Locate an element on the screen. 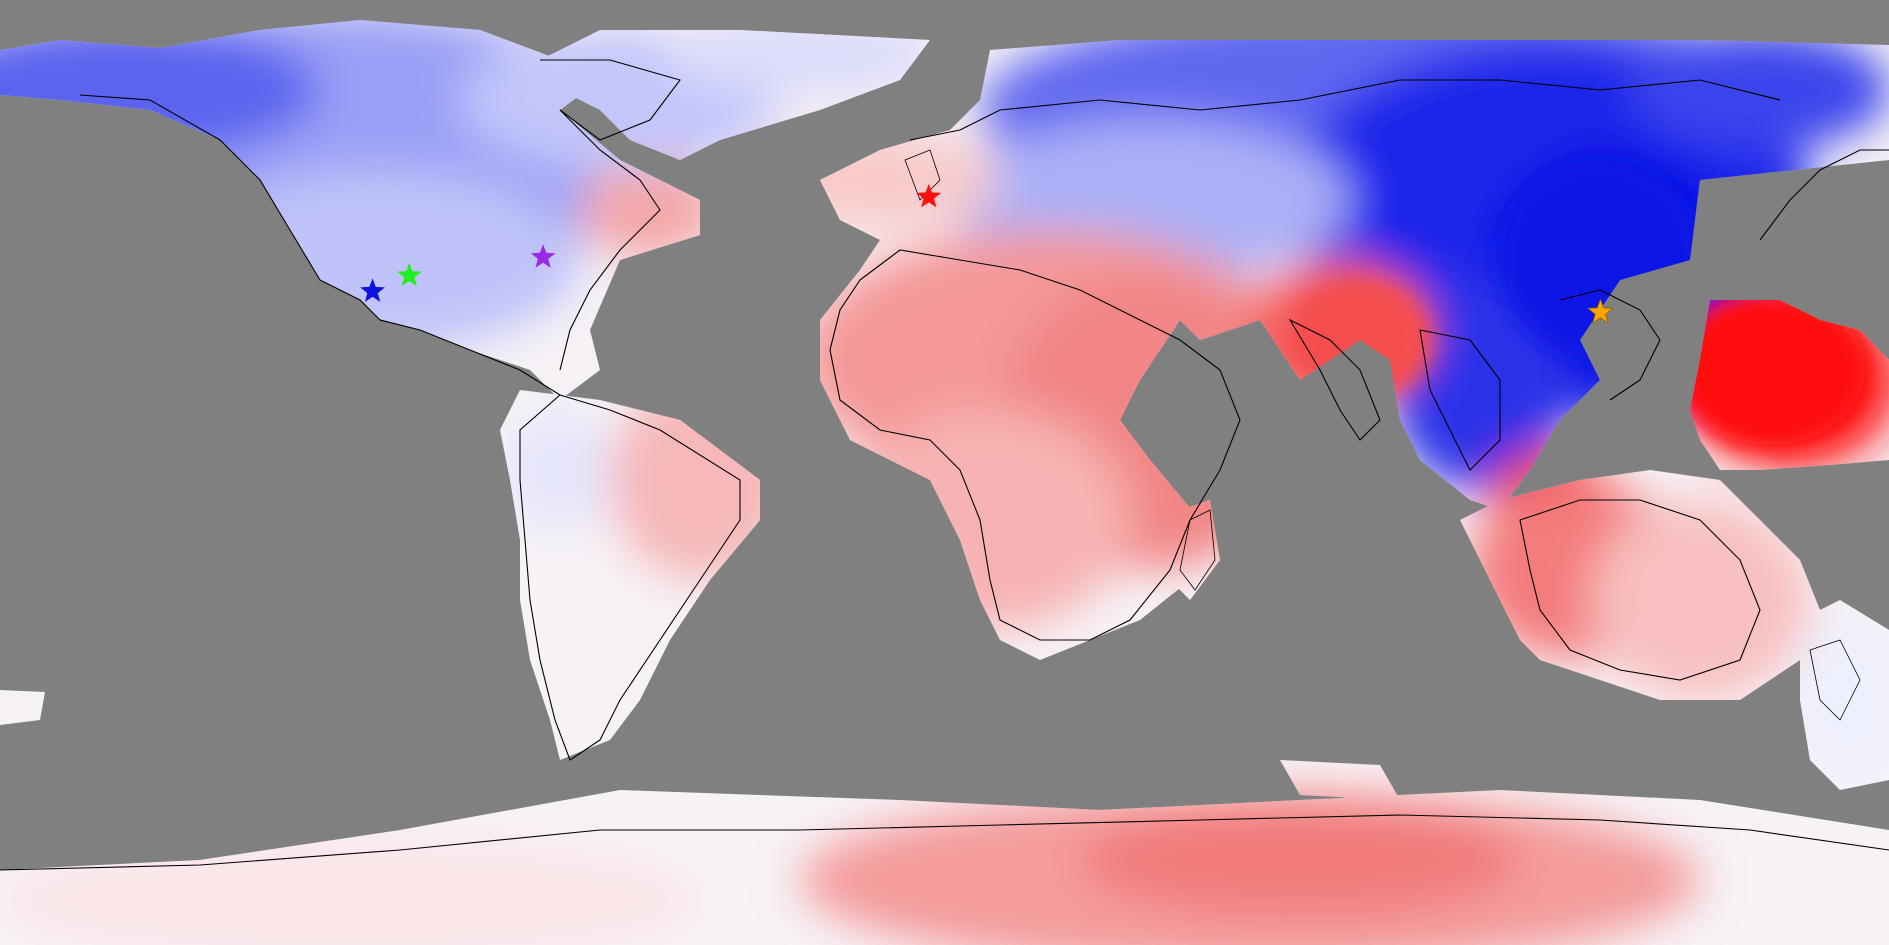  marker-purple is located at coordinates (543, 256).